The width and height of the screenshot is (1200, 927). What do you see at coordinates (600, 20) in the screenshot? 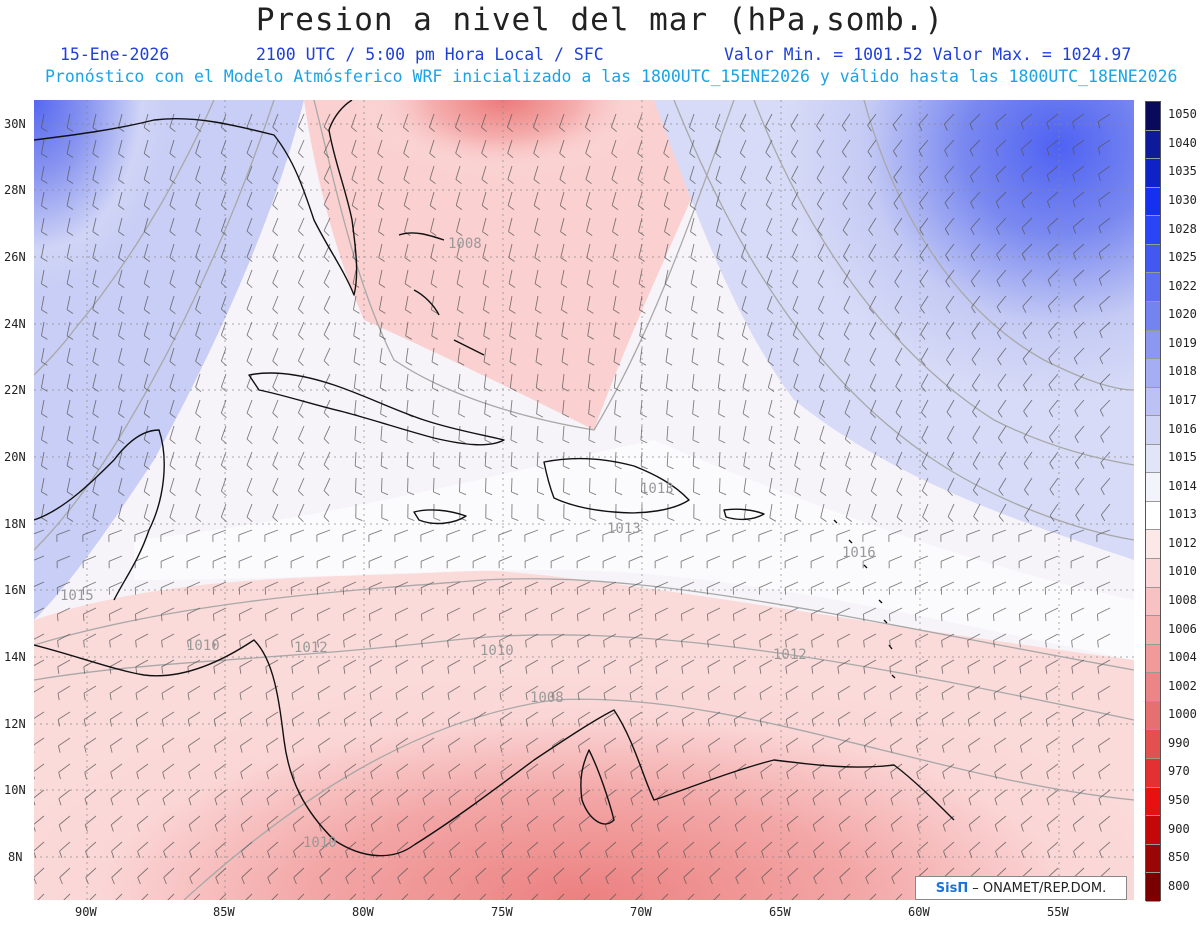
I see `map-title: Presion a nivel del mar (hPa,somb.)` at bounding box center [600, 20].